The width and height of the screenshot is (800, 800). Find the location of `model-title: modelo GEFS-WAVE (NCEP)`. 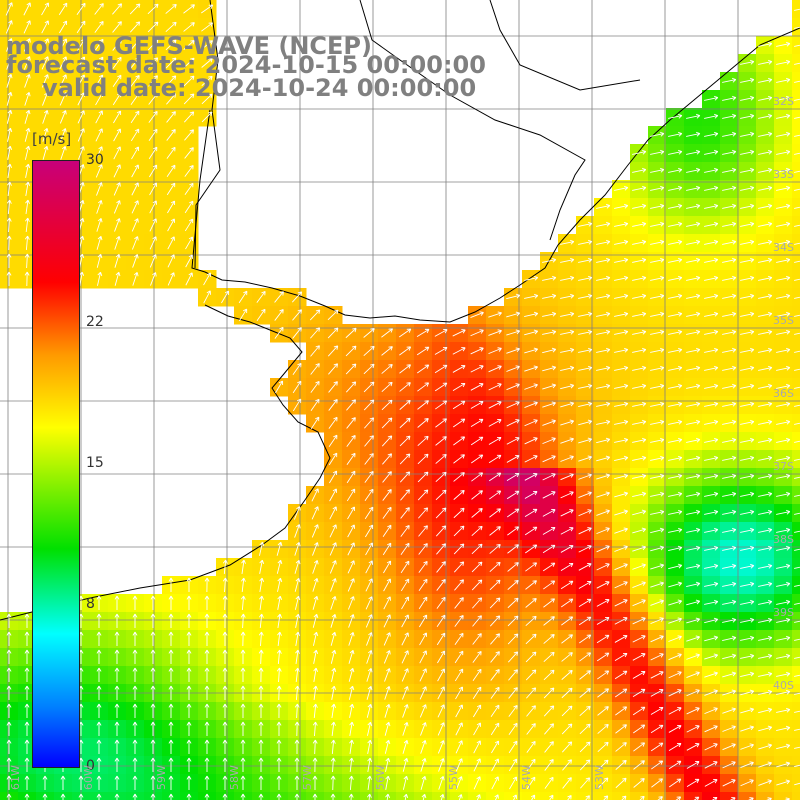

model-title: modelo GEFS-WAVE (NCEP) is located at coordinates (189, 46).